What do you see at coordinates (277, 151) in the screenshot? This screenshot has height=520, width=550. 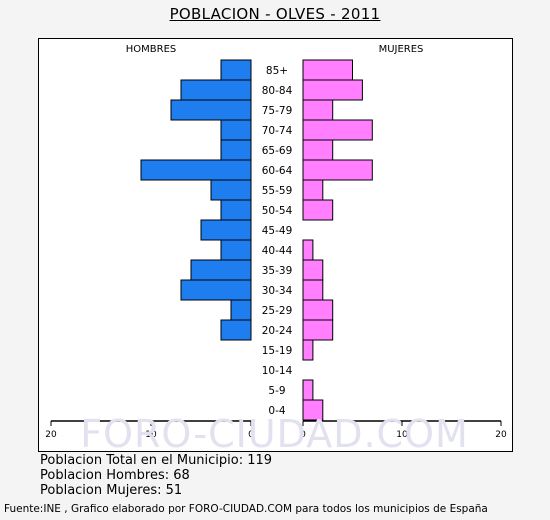 I see `age-label-65-69: 65-69` at bounding box center [277, 151].